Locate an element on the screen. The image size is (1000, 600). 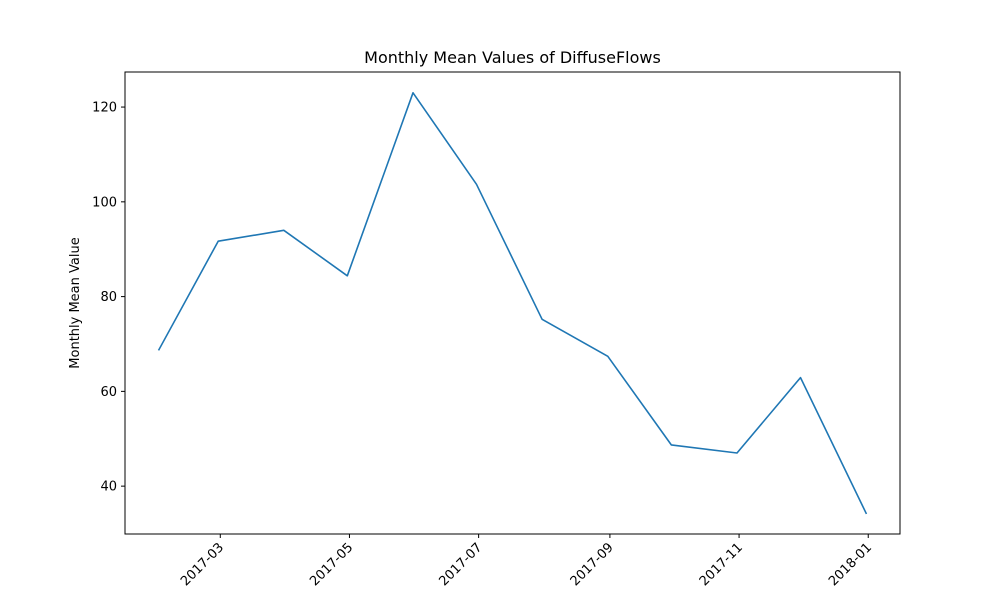
y-axis: 40 60 80 100 120 is located at coordinates (108, 298).